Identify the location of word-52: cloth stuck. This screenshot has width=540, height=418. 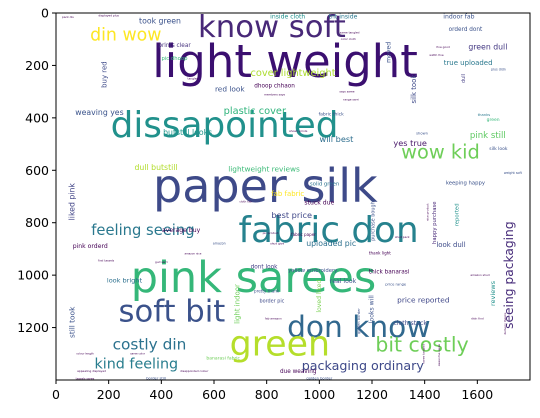
(410, 323).